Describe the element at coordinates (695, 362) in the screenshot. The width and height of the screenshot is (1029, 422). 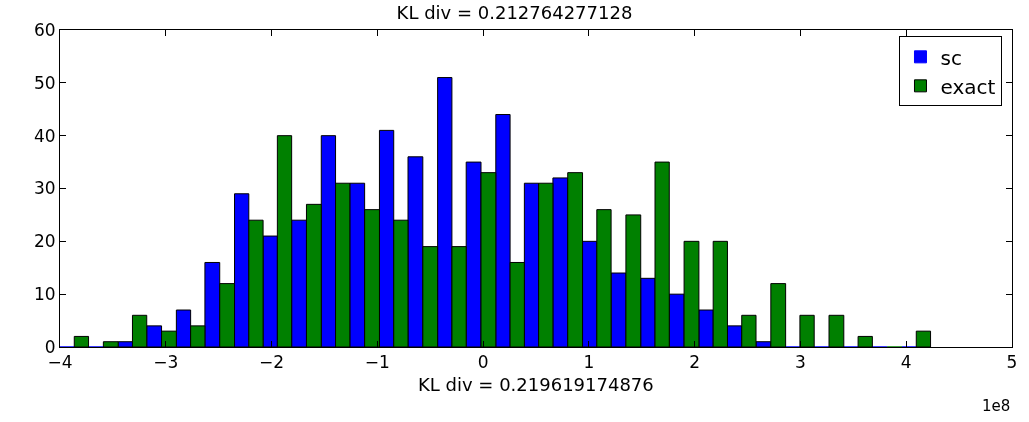
I see `x-tick-label: 2` at that location.